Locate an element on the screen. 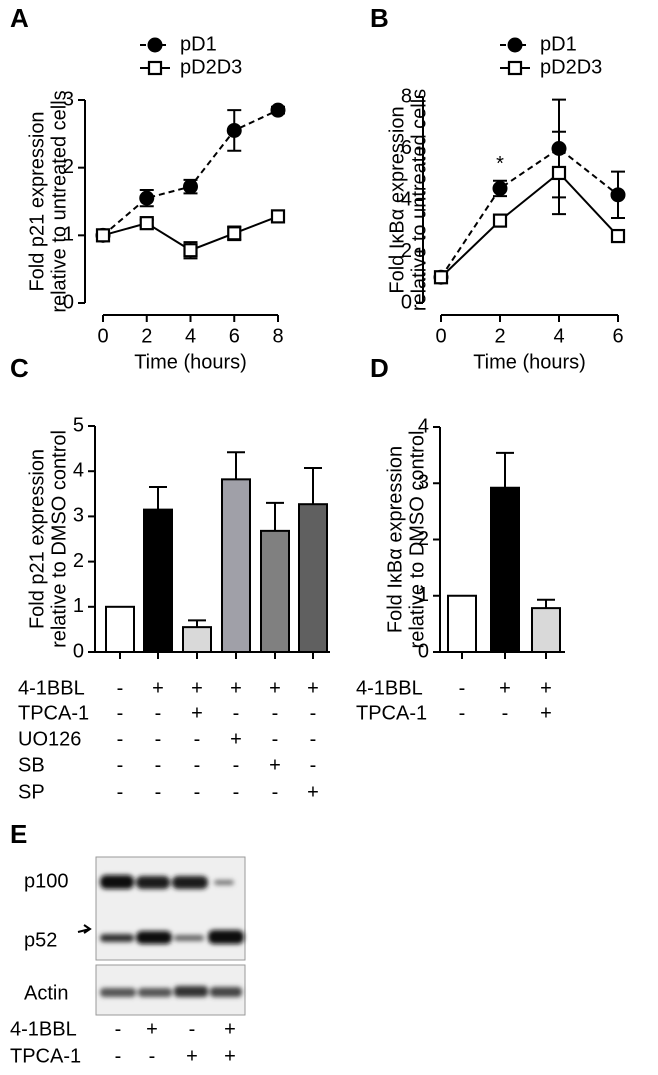 The image size is (658, 1075). y-tick-label: 3 is located at coordinates (78, 516).